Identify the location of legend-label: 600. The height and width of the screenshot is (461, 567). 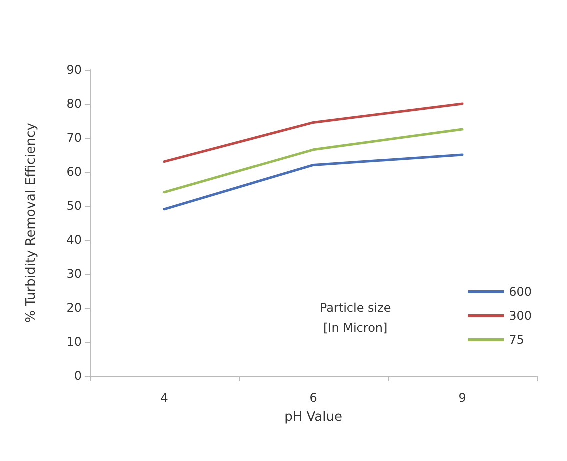
(520, 292).